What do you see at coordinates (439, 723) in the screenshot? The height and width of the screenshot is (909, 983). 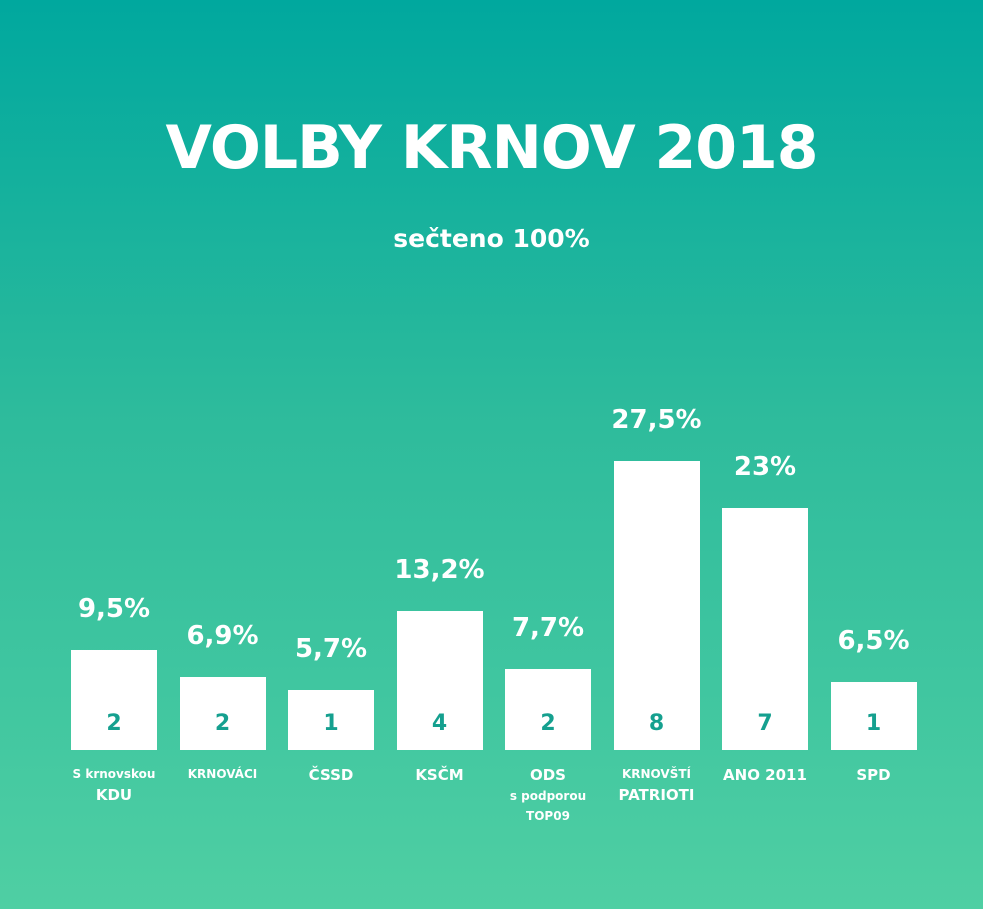 I see `seat-count: 4` at bounding box center [439, 723].